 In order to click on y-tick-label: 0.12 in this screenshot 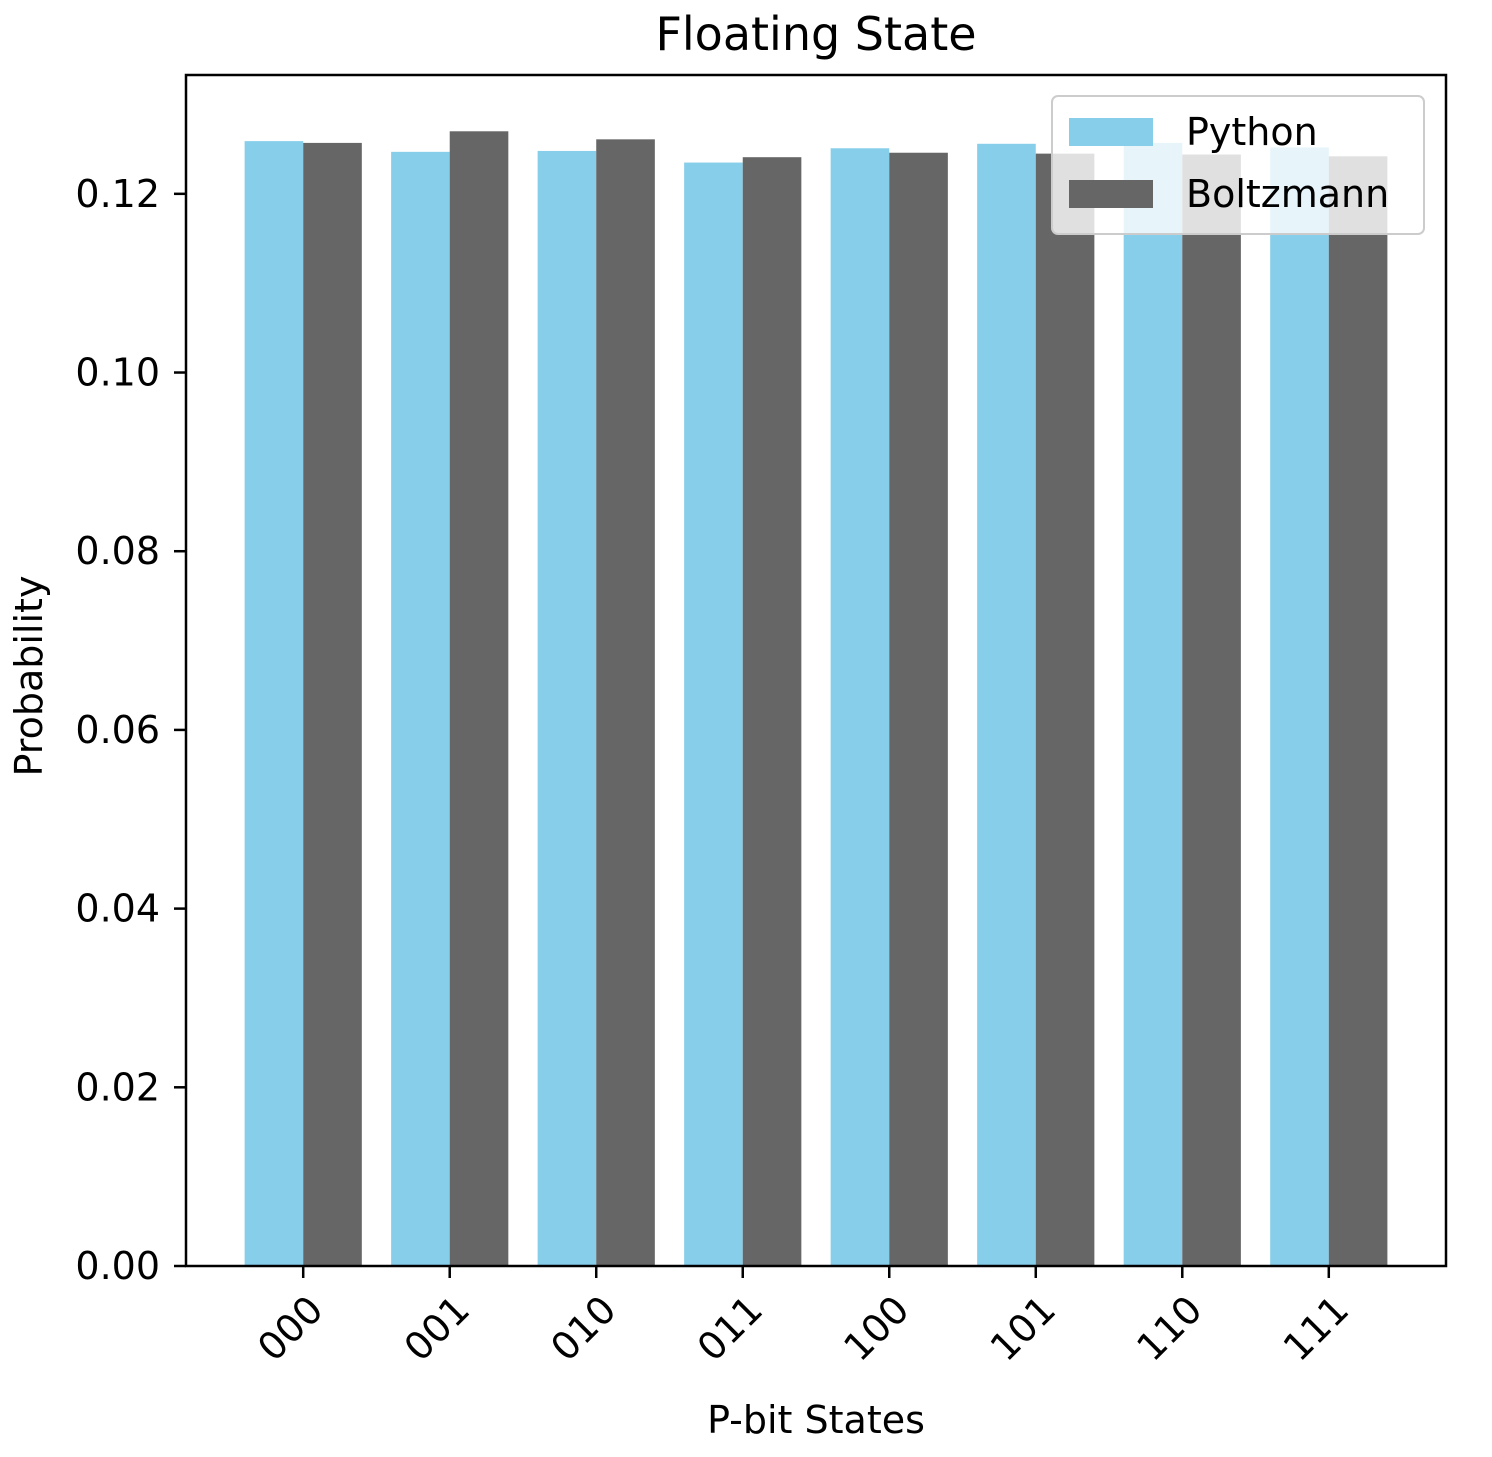, I will do `click(117, 194)`.